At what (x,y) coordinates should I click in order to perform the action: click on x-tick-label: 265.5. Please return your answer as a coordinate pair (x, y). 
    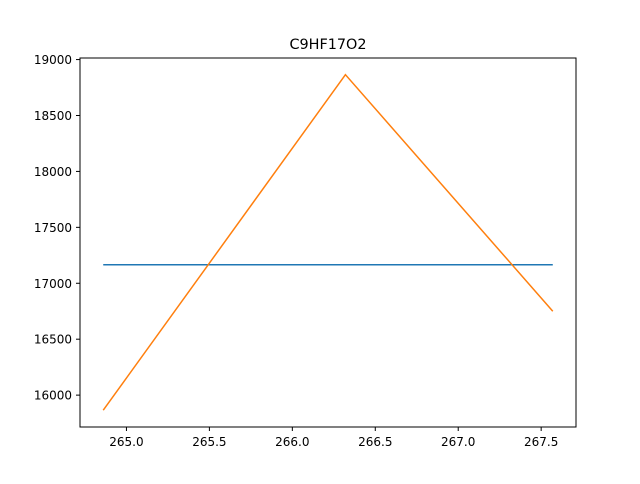
    Looking at the image, I should click on (209, 442).